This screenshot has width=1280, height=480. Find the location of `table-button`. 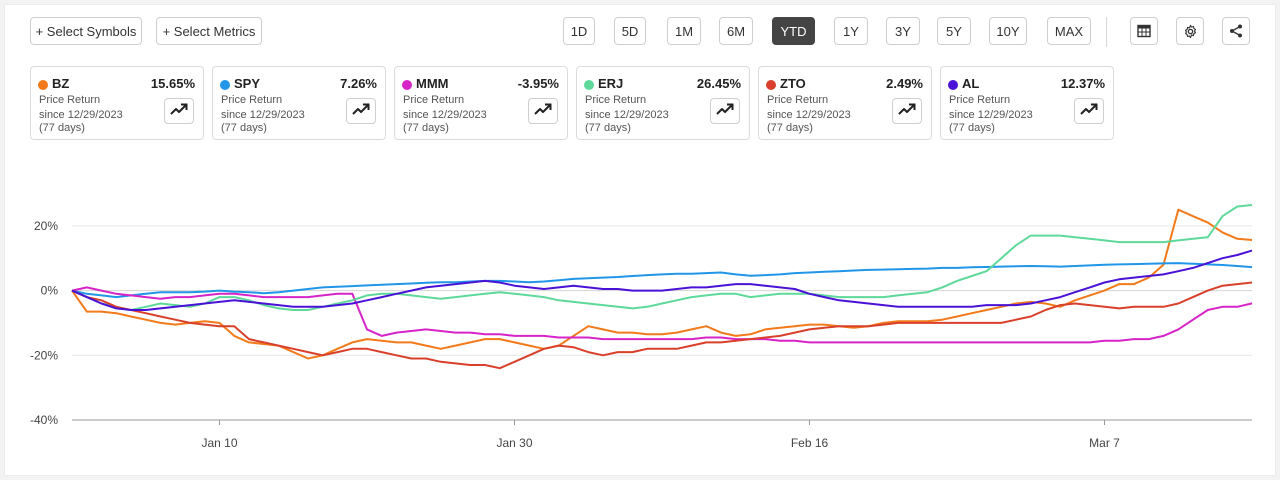

table-button is located at coordinates (1144, 31).